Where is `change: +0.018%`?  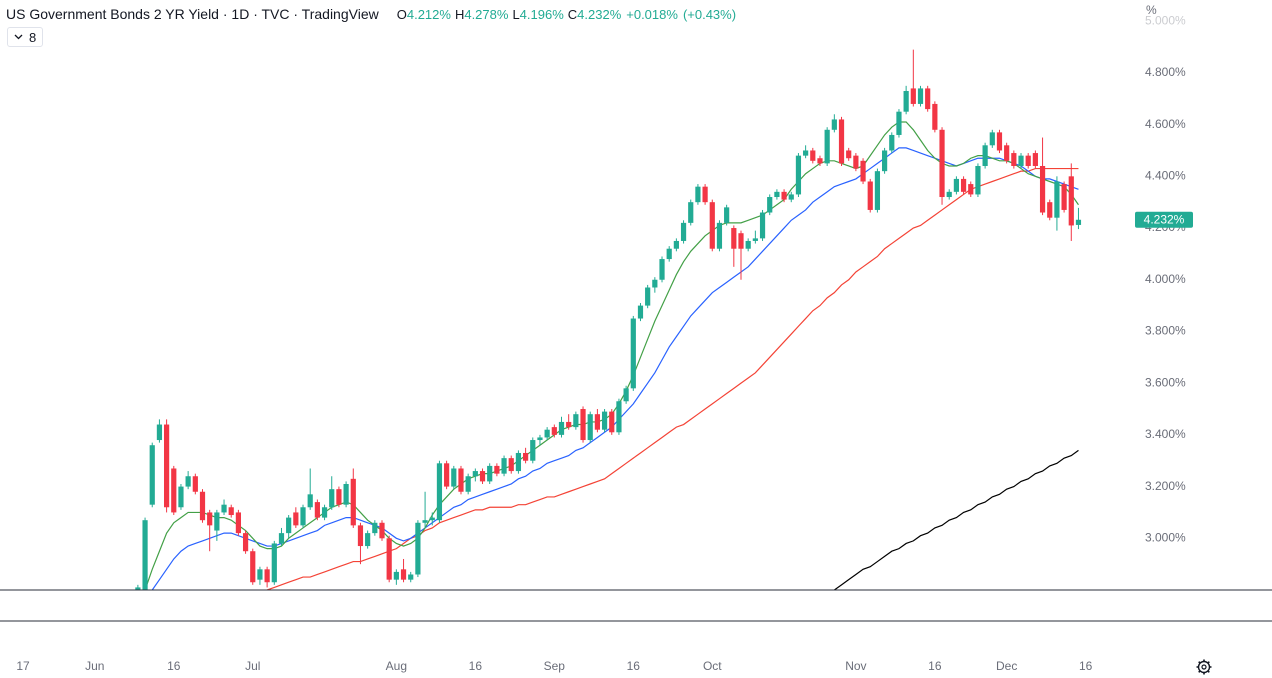
change: +0.018% is located at coordinates (652, 14).